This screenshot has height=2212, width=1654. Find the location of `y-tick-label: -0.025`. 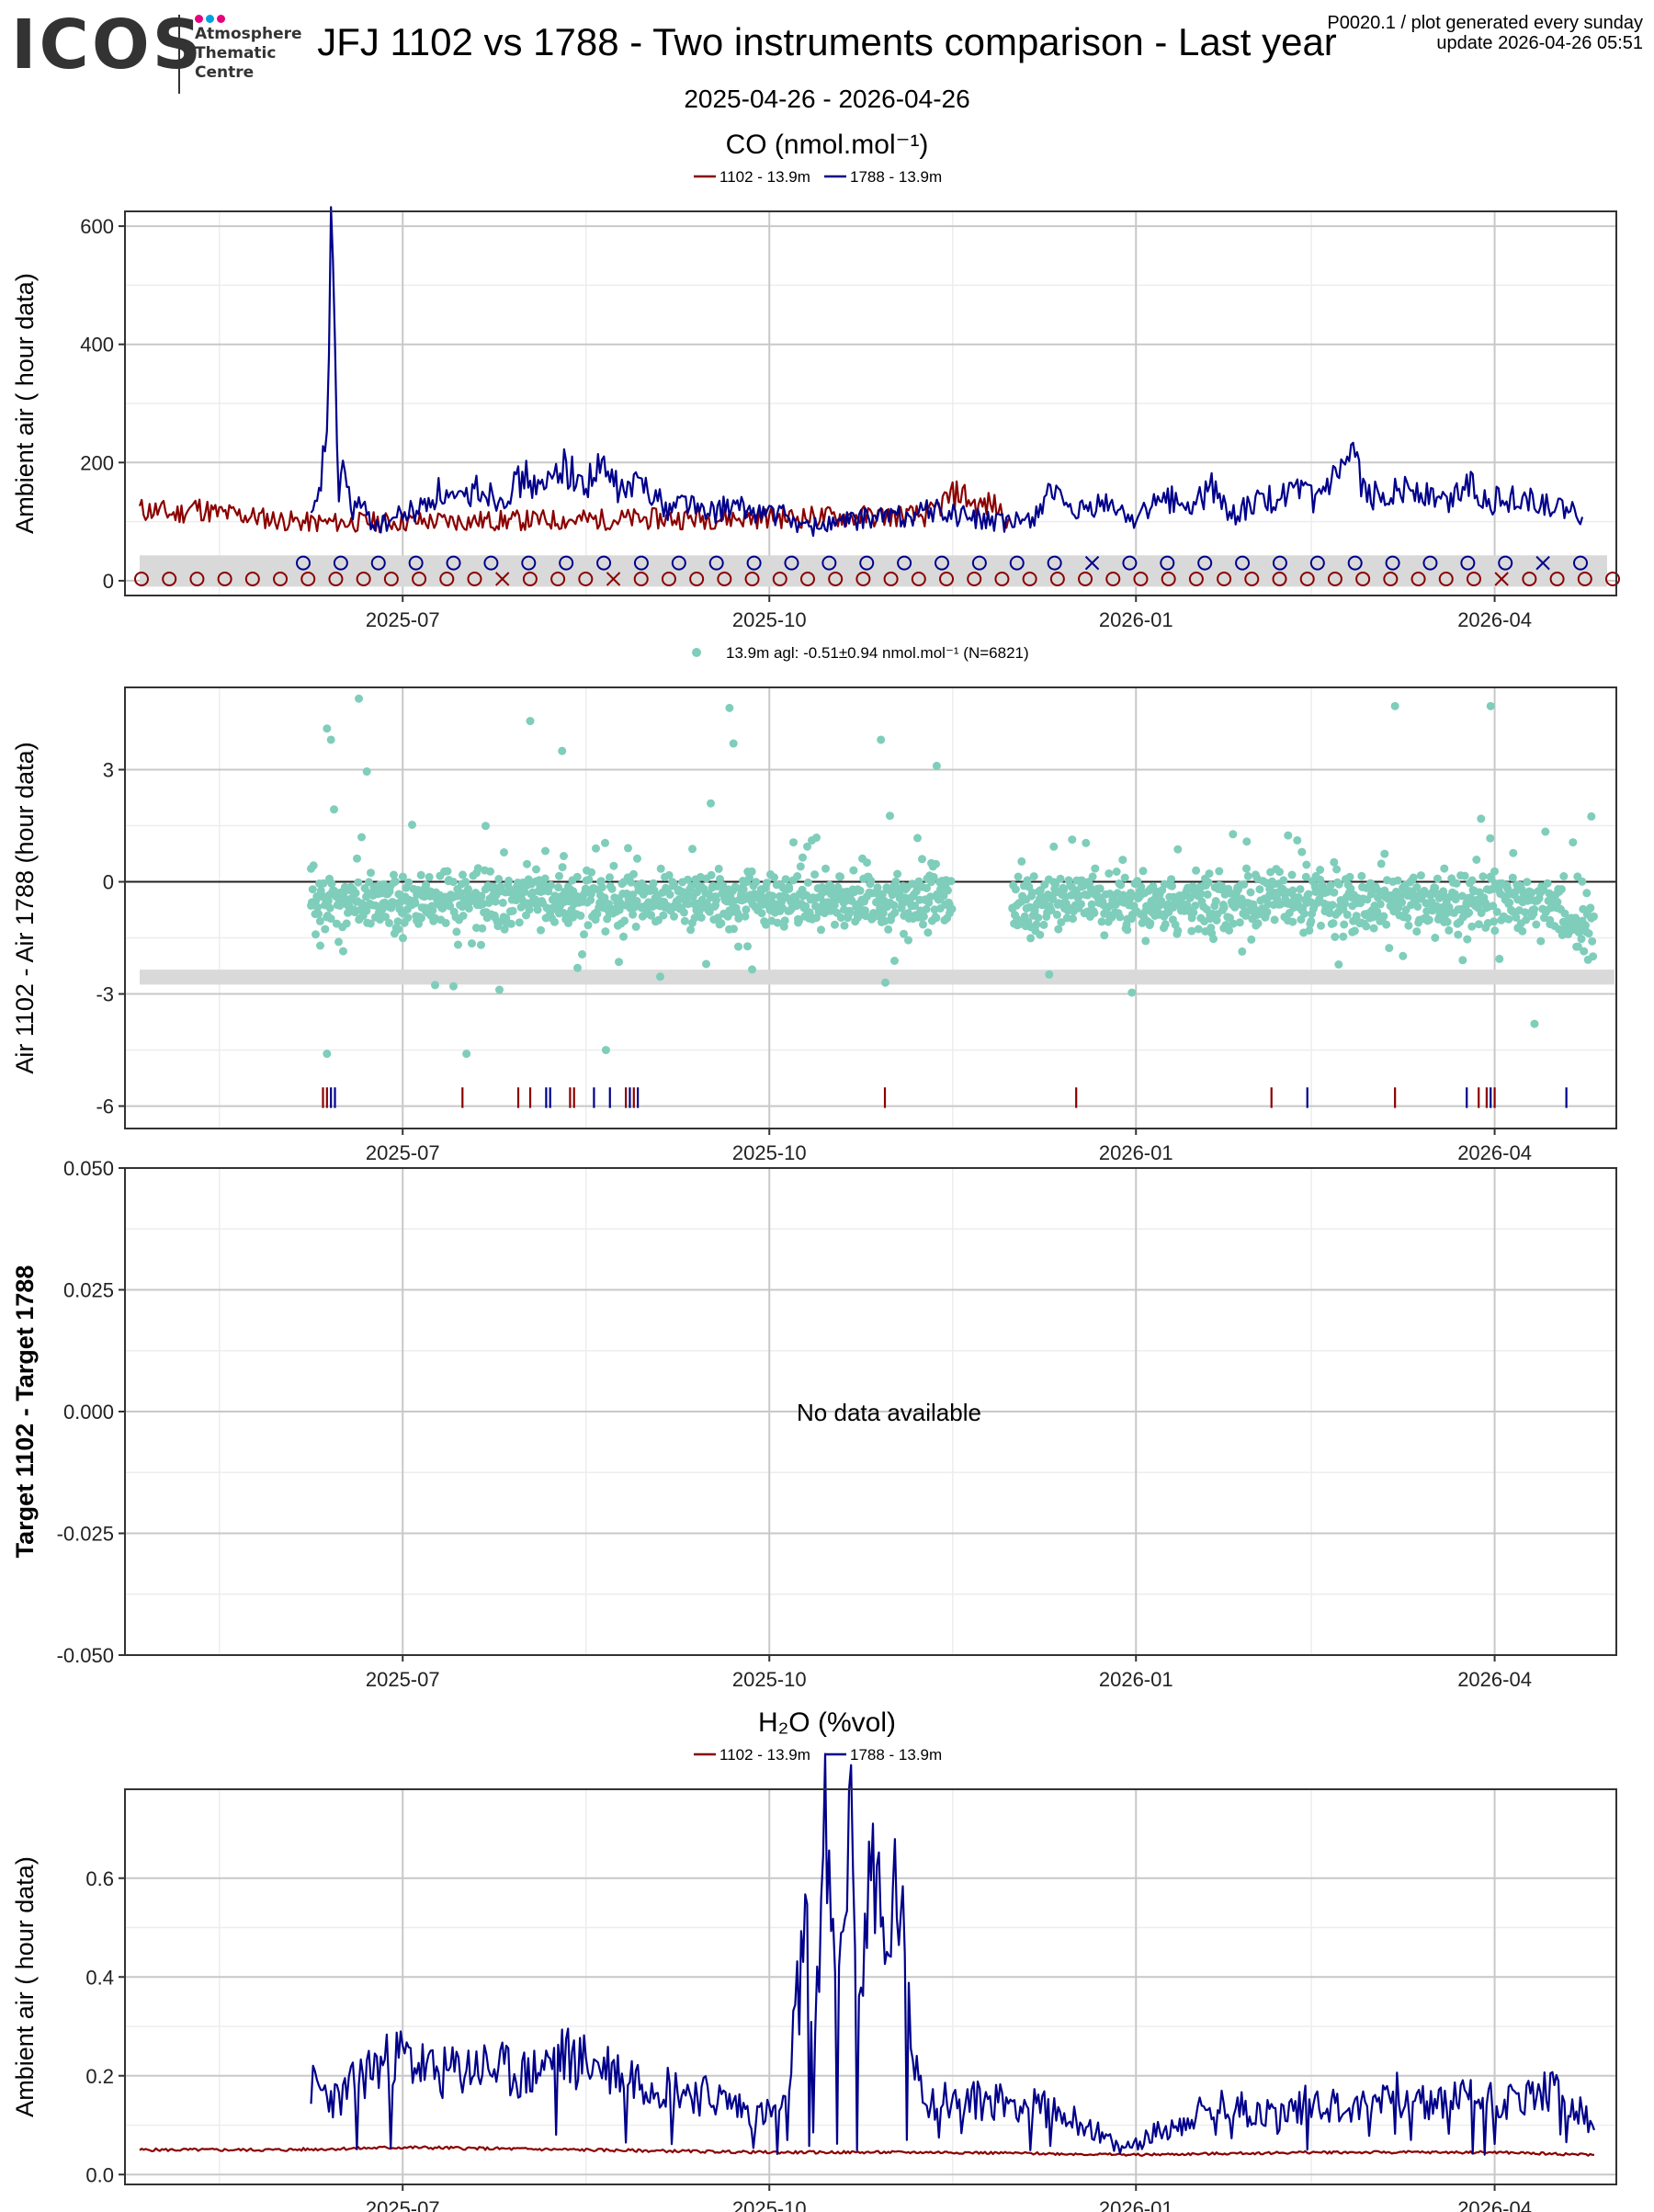

y-tick-label: -0.025 is located at coordinates (85, 1534).